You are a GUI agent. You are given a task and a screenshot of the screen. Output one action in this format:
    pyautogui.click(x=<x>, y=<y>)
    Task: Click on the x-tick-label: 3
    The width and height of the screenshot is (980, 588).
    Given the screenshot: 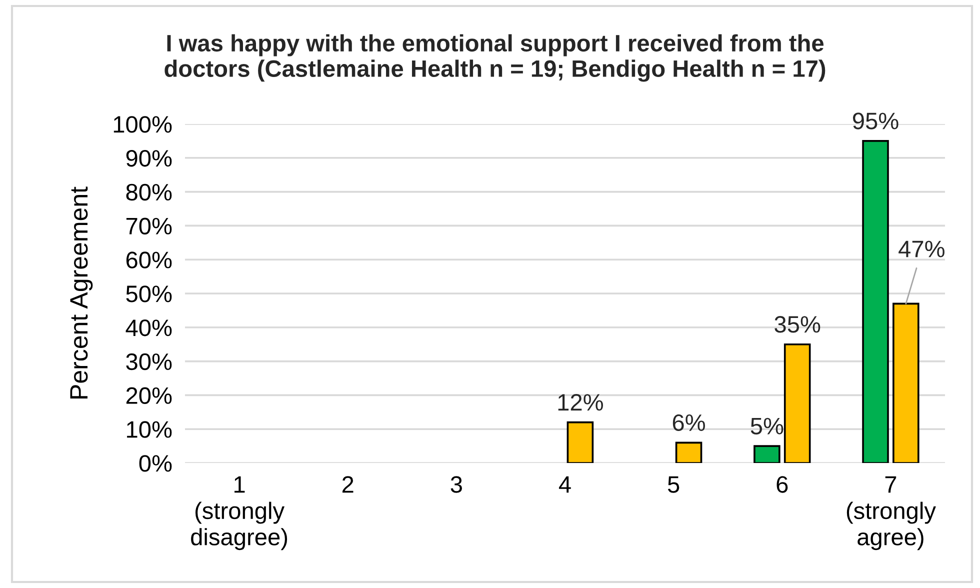 What is the action you would take?
    pyautogui.click(x=456, y=484)
    